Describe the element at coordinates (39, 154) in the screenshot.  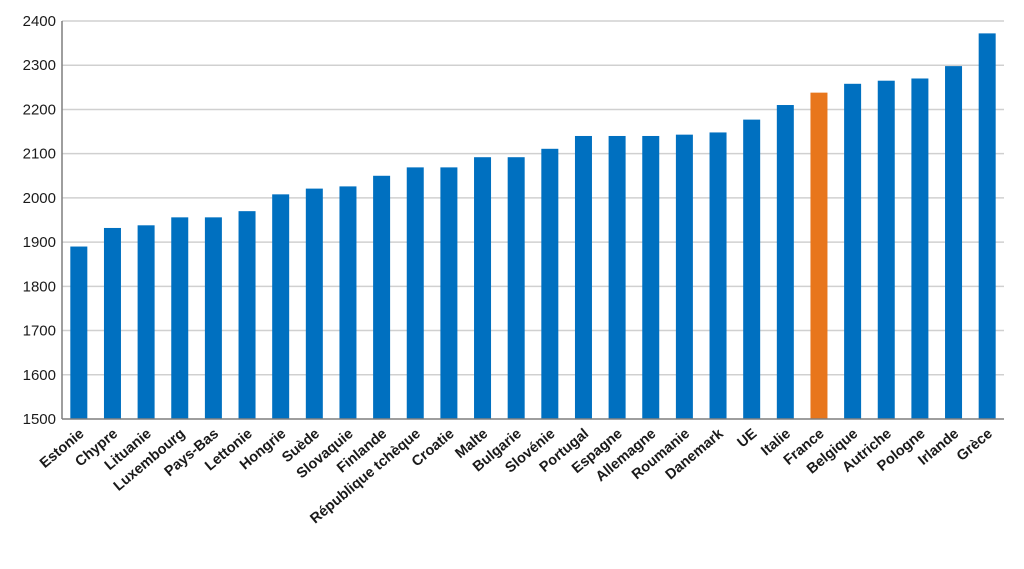
I see `y-tick-label: 2100` at that location.